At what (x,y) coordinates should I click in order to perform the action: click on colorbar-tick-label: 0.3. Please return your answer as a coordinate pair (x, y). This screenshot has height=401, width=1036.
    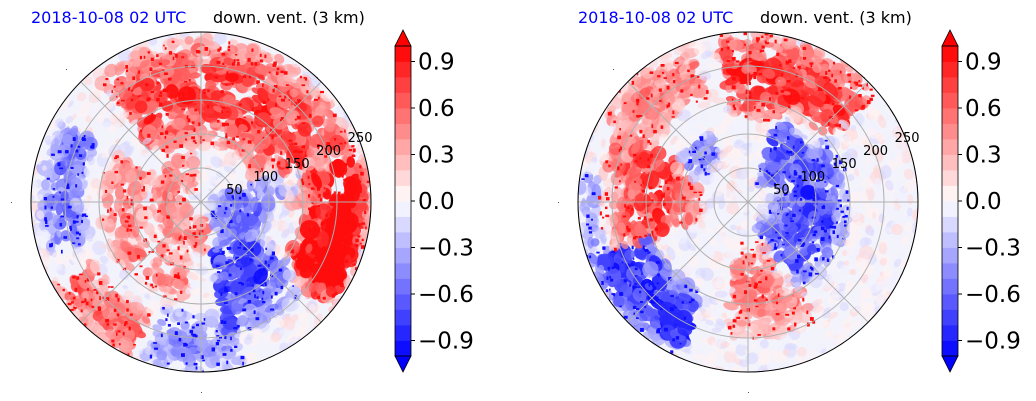
    Looking at the image, I should click on (436, 156).